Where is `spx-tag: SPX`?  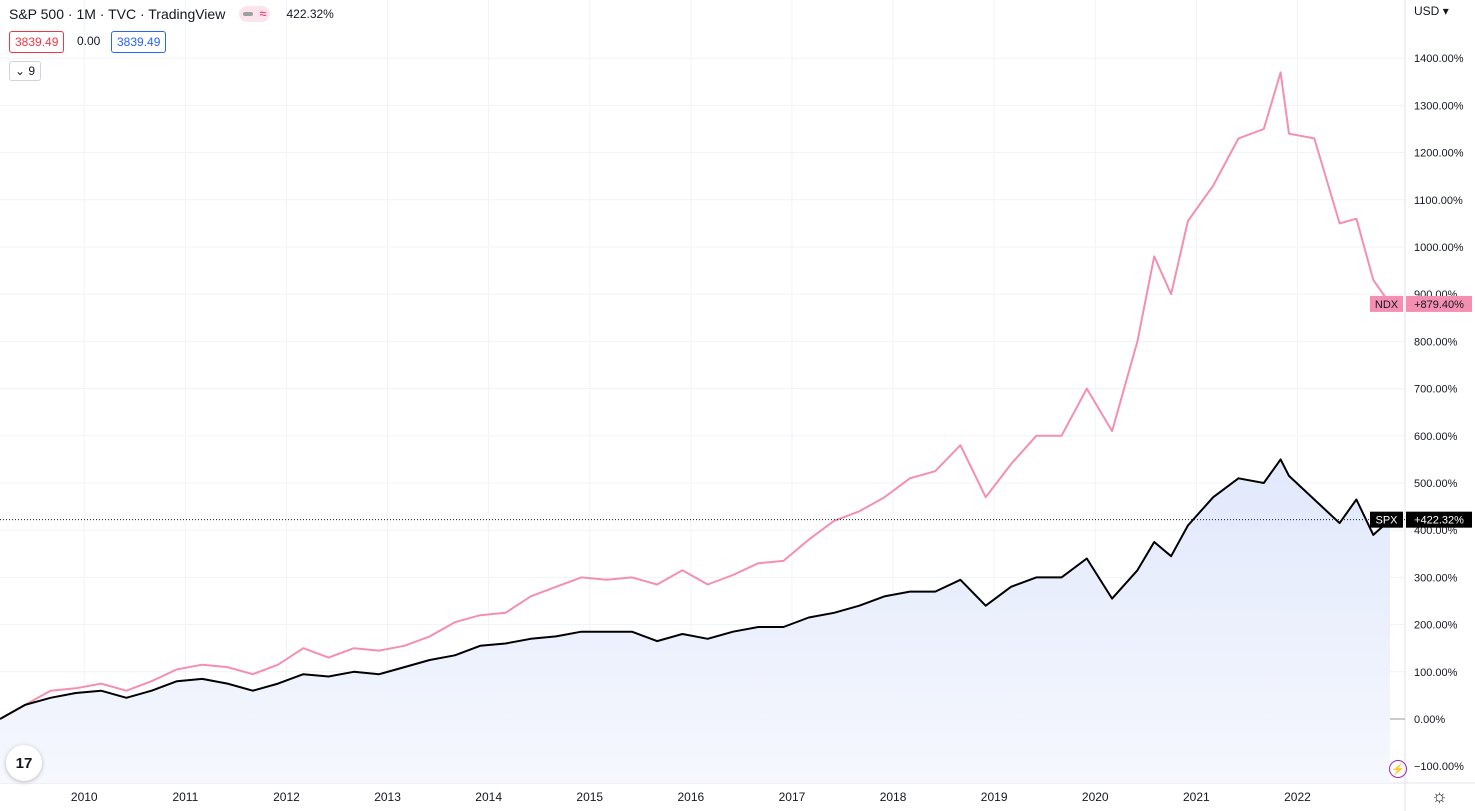
spx-tag: SPX is located at coordinates (1386, 521).